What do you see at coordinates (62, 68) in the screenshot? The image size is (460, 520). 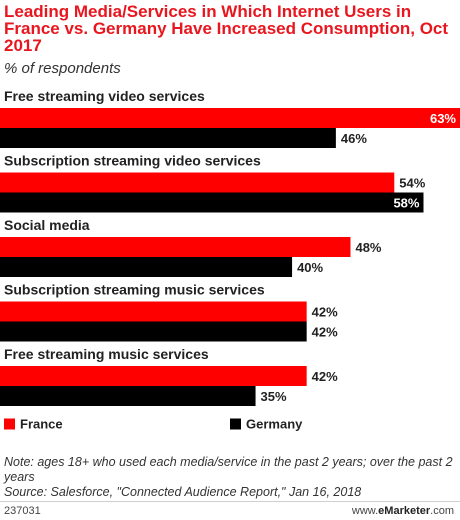 I see `chart-subtitle: % of respondents` at bounding box center [62, 68].